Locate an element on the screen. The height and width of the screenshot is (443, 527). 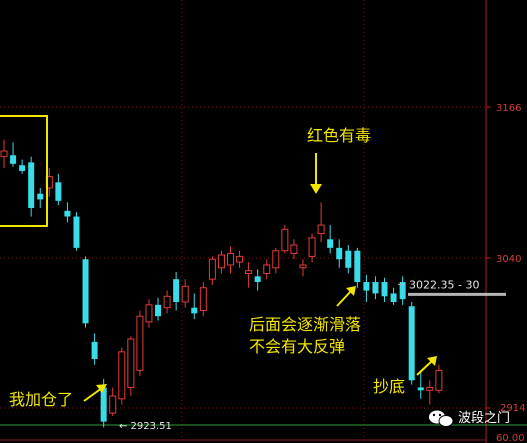
watermark-text: 波段之门 is located at coordinates (484, 418).